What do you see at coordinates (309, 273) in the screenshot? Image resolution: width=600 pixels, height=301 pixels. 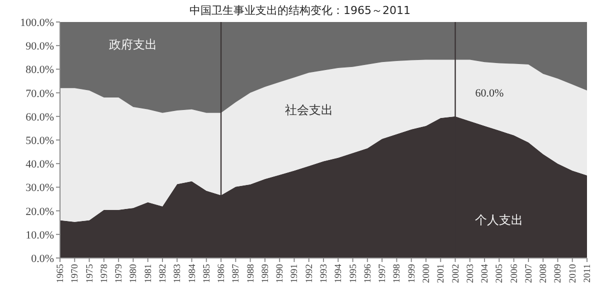 I see `x-tick-label: 1992` at bounding box center [309, 273].